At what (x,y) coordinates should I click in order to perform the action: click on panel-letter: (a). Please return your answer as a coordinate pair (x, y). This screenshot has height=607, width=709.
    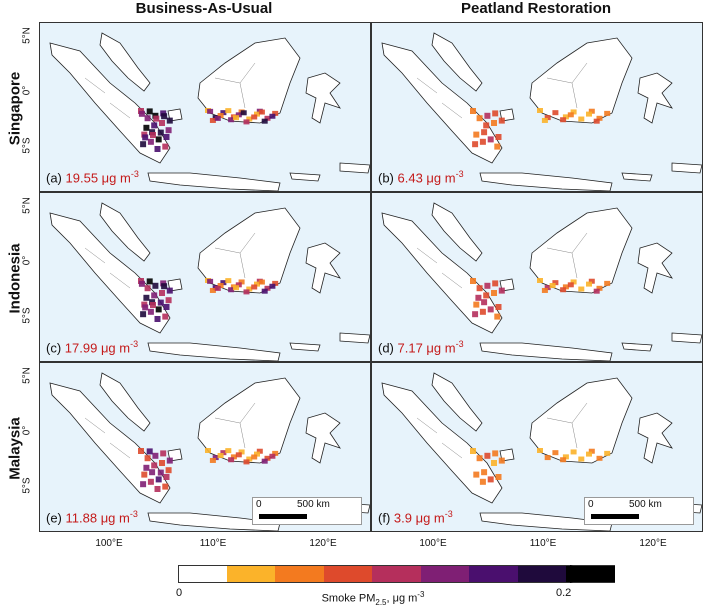
    Looking at the image, I should click on (54, 177).